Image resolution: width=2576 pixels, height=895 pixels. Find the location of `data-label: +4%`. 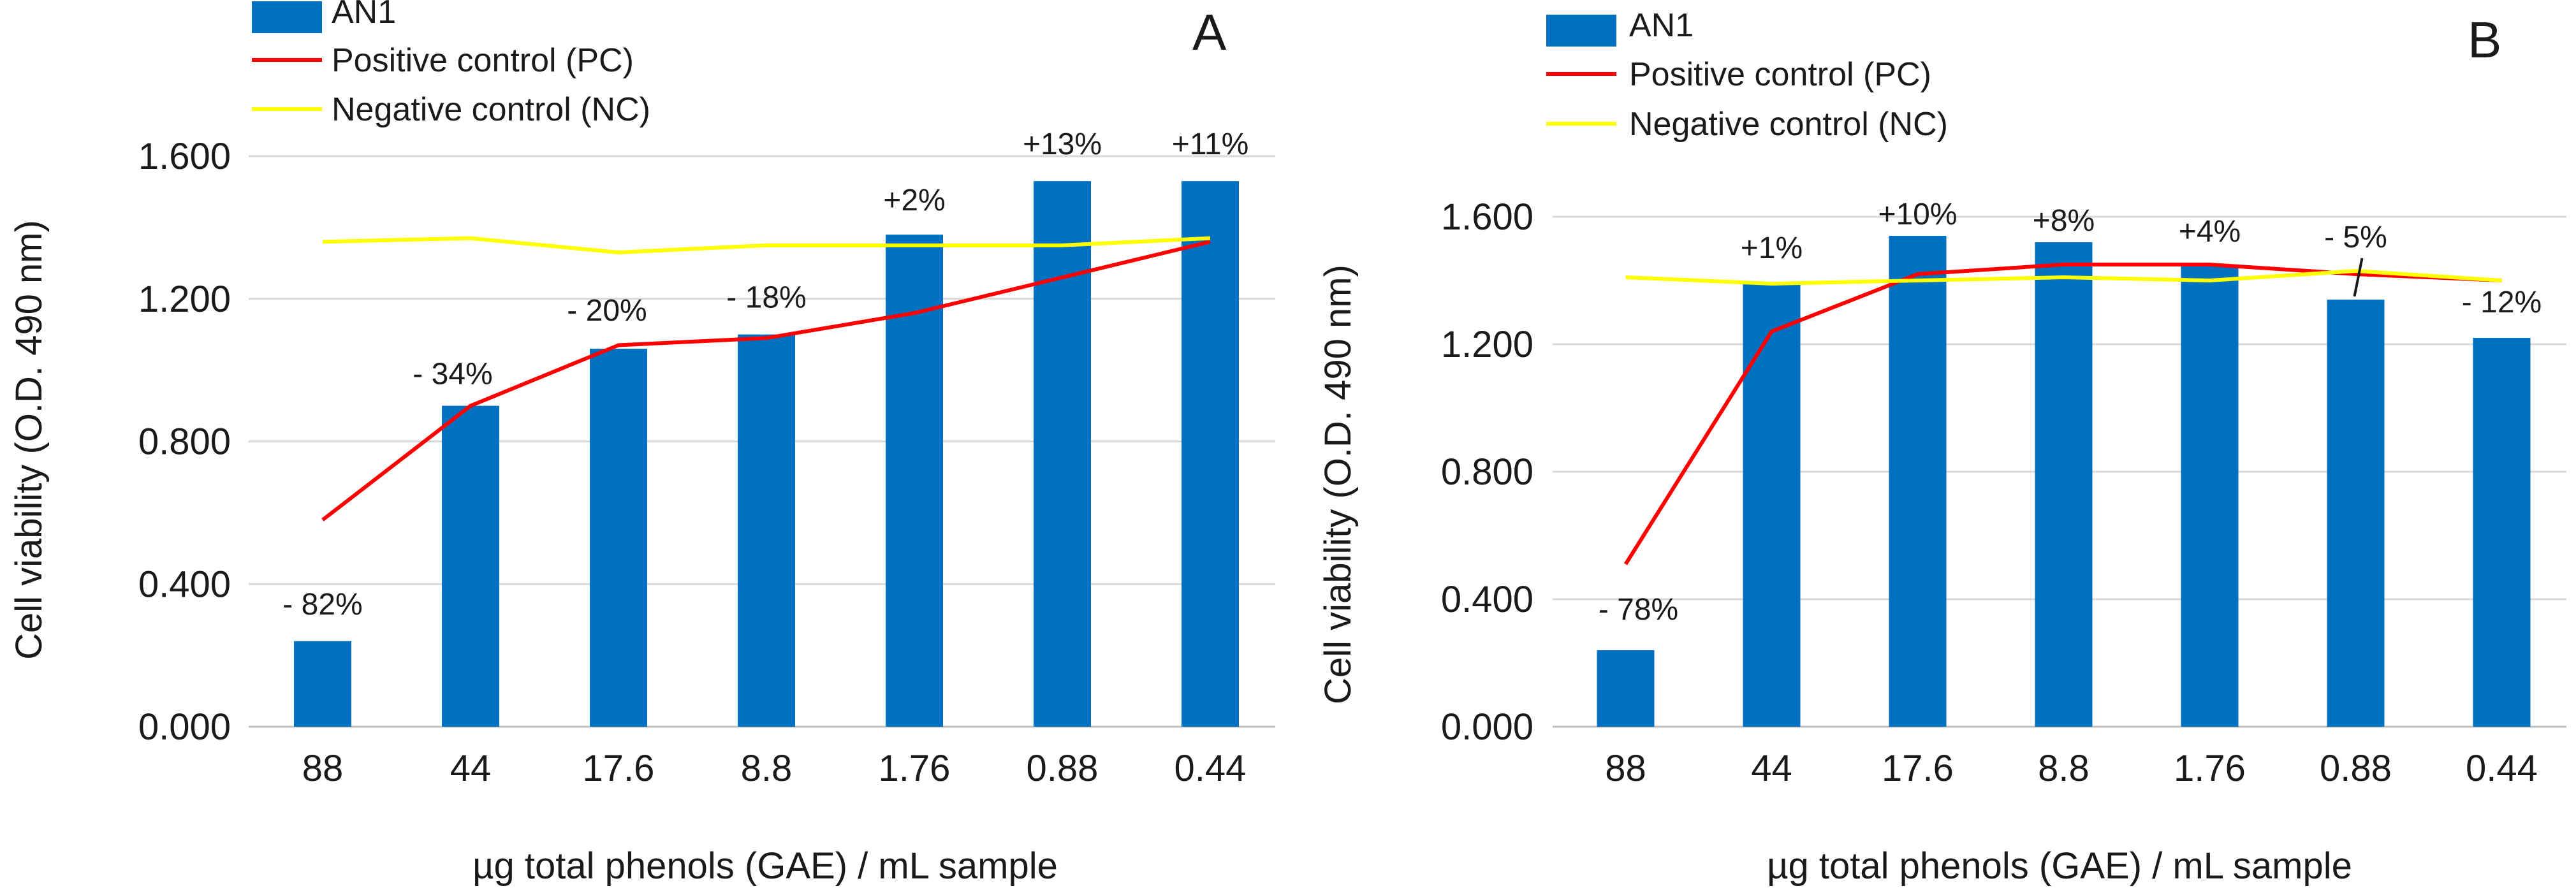

data-label: +4% is located at coordinates (2210, 232).